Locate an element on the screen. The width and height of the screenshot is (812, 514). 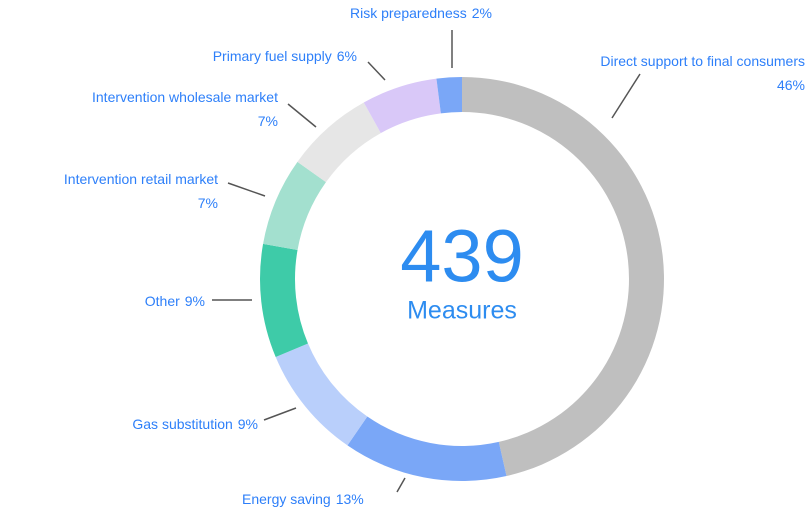
segment-label: Intervention wholesale market 7% is located at coordinates (185, 109).